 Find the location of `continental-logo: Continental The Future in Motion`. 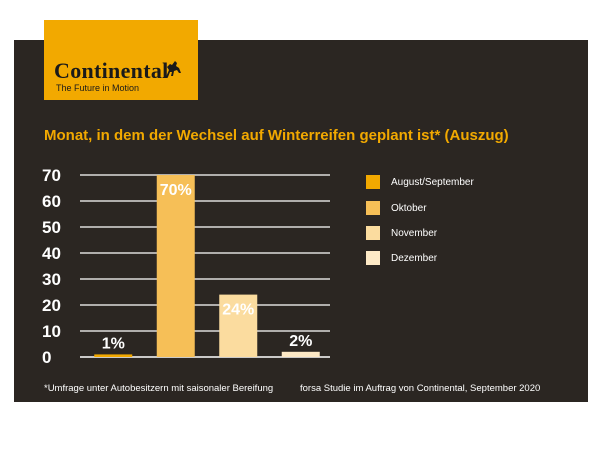

continental-logo: Continental The Future in Motion is located at coordinates (121, 60).